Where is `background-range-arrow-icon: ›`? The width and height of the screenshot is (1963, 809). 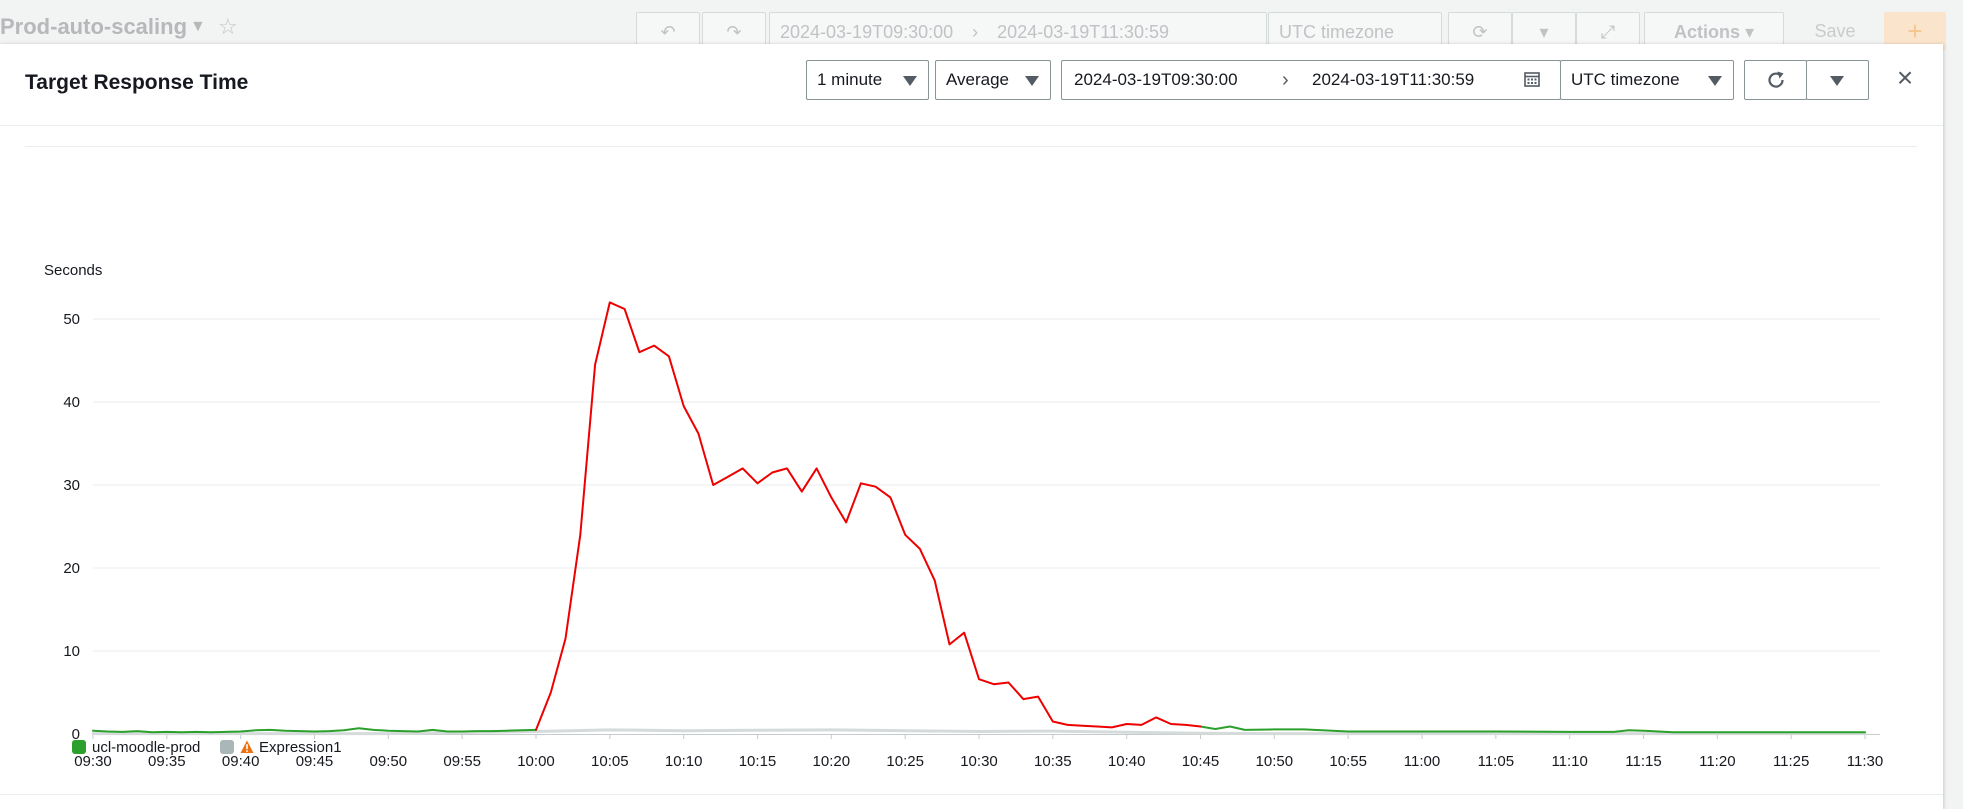
background-range-arrow-icon: › is located at coordinates (975, 32).